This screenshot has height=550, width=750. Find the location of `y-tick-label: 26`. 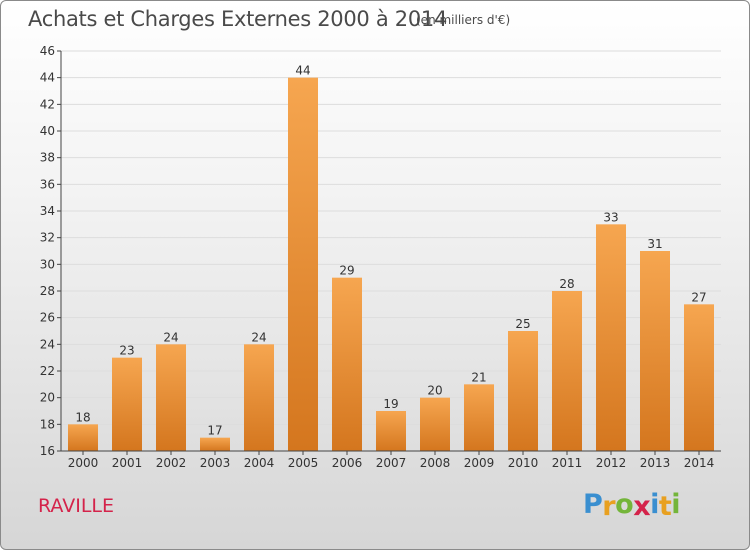

y-tick-label: 26 is located at coordinates (47, 318).